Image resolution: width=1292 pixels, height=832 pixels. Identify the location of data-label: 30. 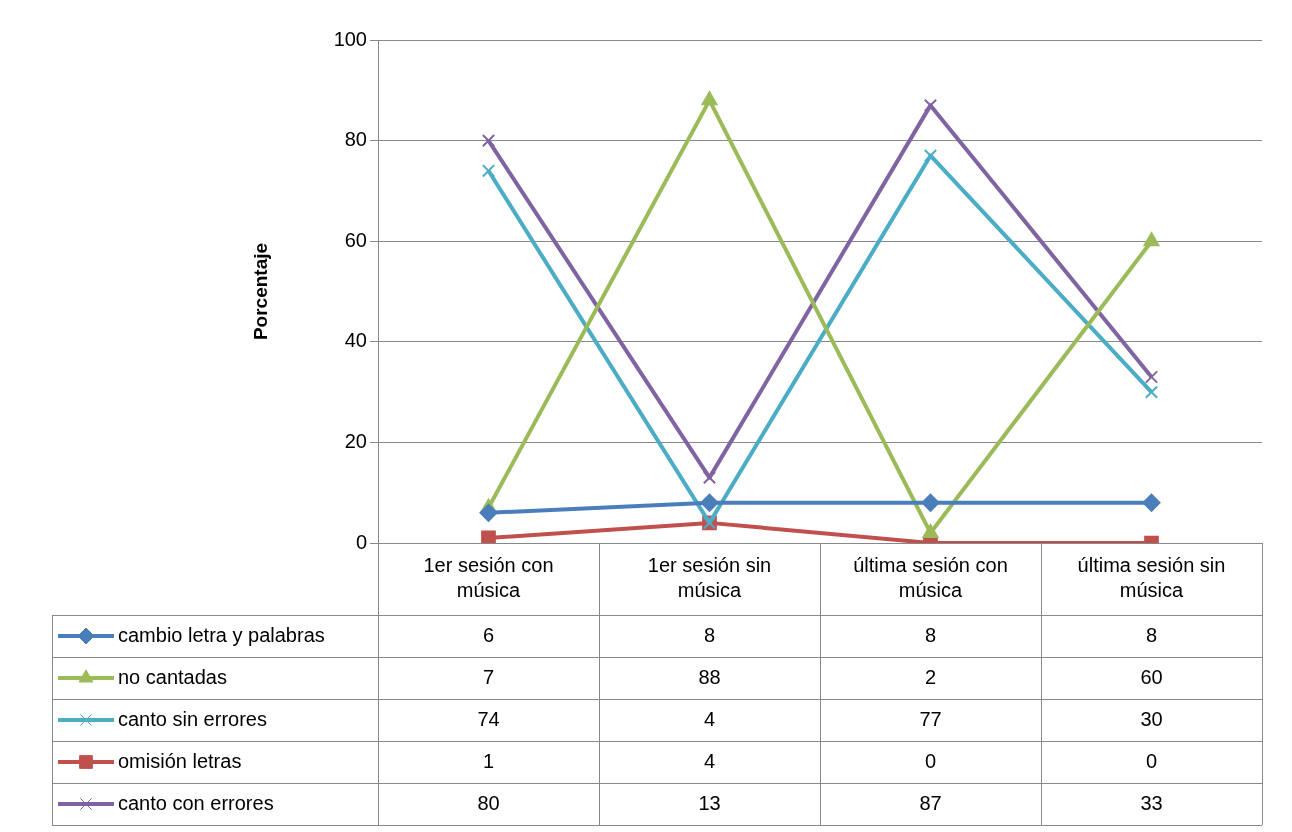
(1151, 718).